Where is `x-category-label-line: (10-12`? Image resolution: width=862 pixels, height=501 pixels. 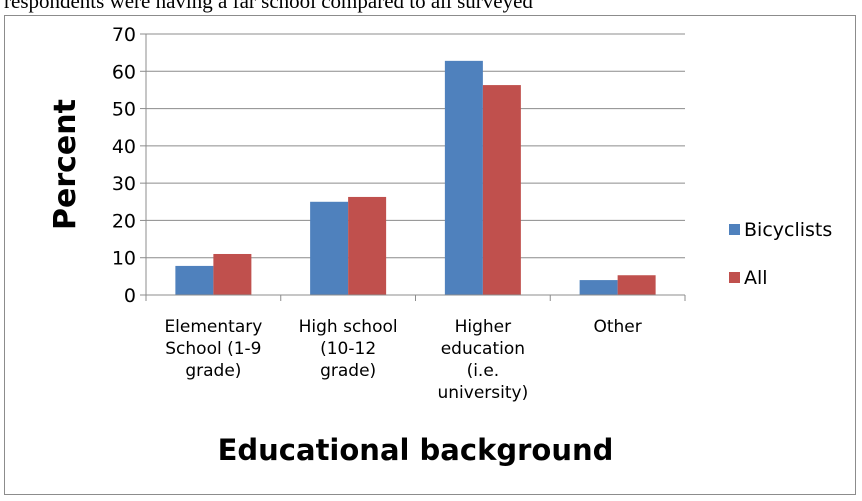 x-category-label-line: (10-12 is located at coordinates (348, 349).